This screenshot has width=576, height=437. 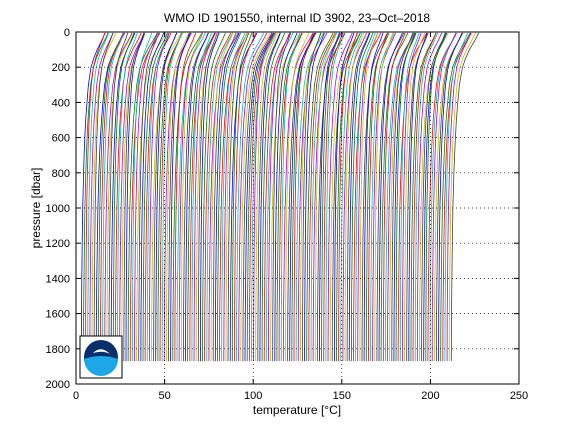 What do you see at coordinates (36, 208) in the screenshot?
I see `y-axis-label: pressure [dbar]` at bounding box center [36, 208].